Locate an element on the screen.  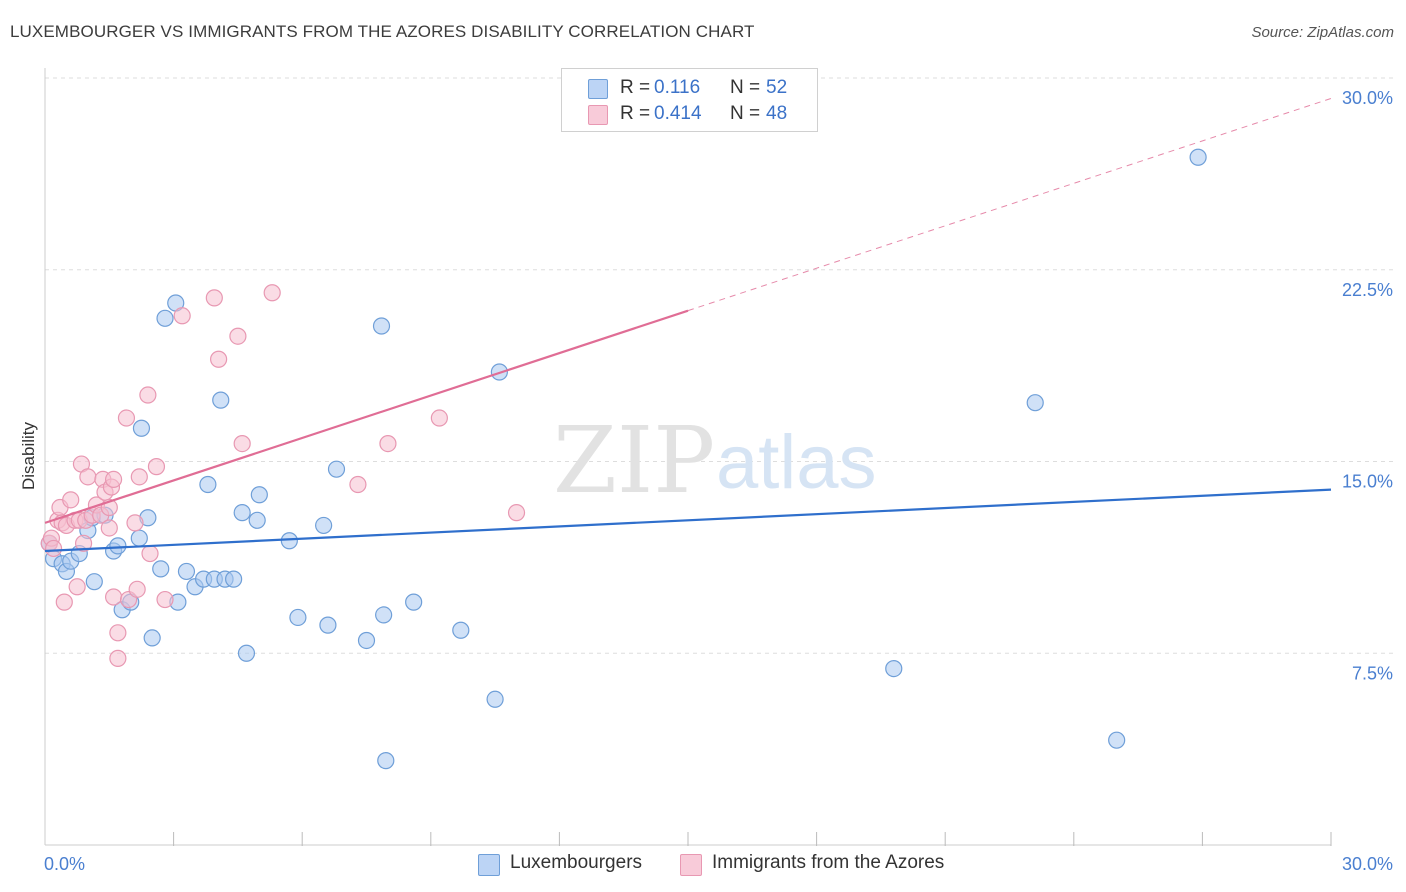
y-tick-labels: 7.5% 15.0% 22.5% 30.0% is located at coordinates (1367, 385).